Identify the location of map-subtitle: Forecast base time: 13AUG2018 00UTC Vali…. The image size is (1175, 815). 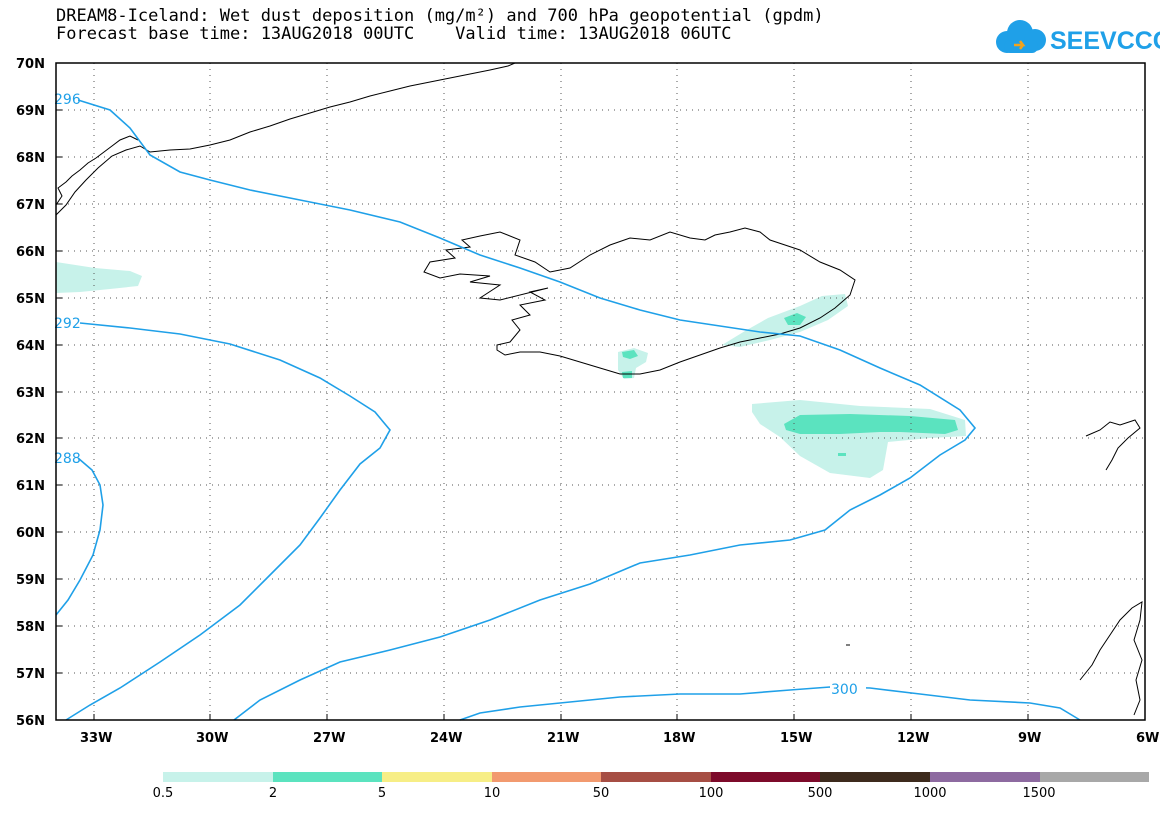
(394, 34).